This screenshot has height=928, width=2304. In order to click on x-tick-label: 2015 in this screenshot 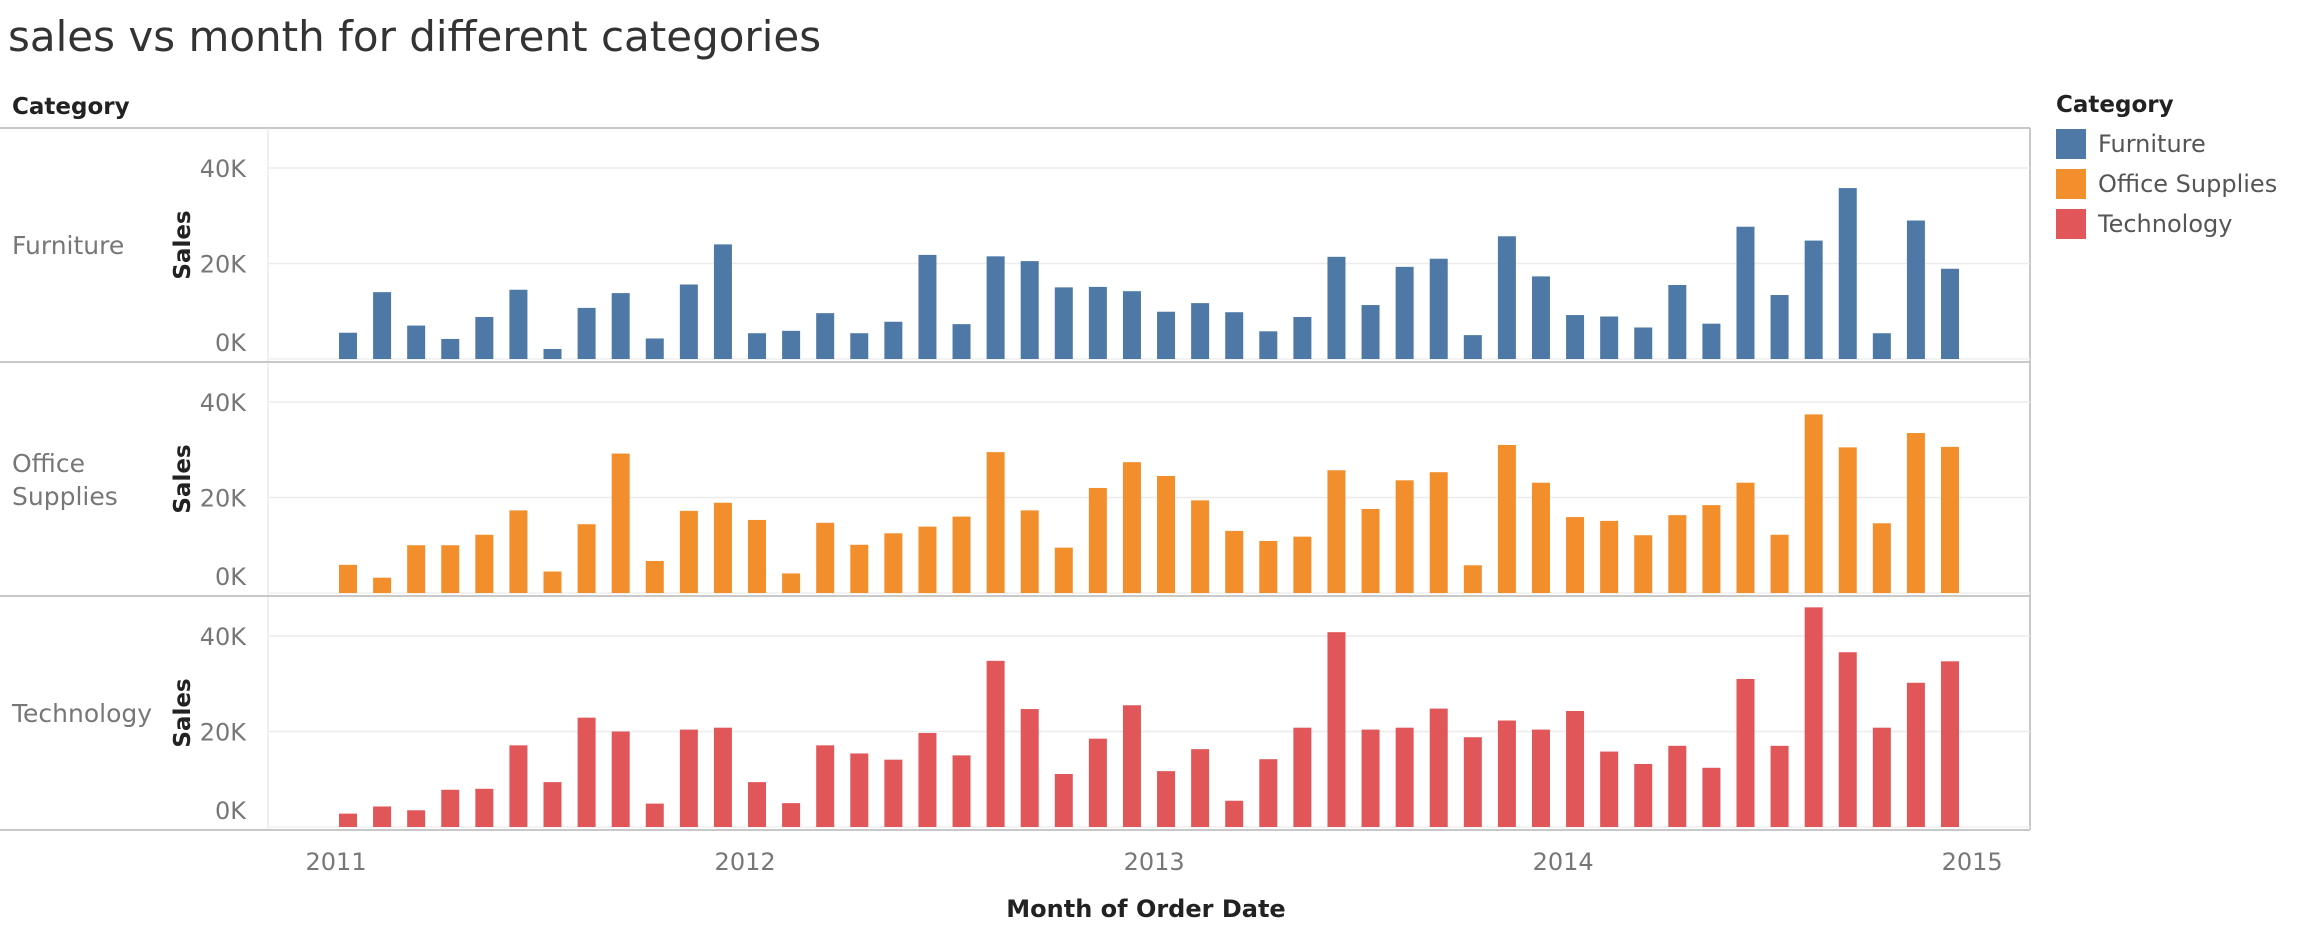, I will do `click(1972, 862)`.